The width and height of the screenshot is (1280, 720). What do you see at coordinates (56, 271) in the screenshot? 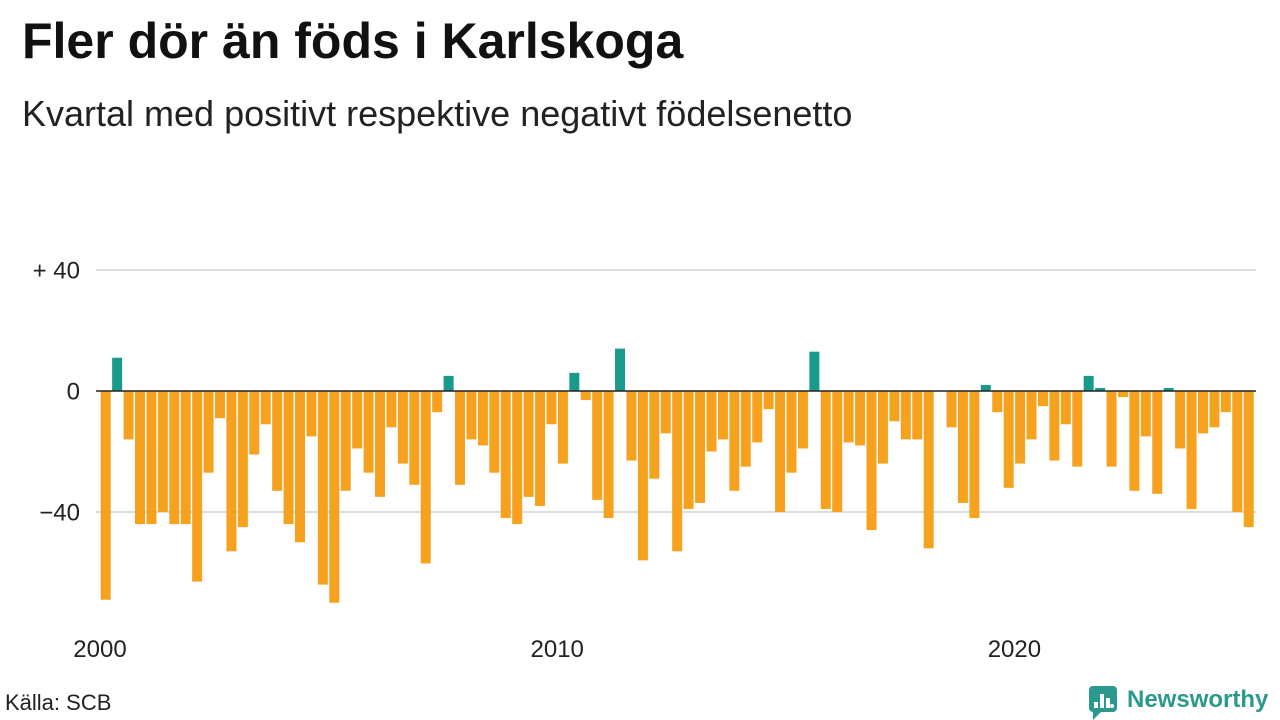
I see `y-tick-label: + 40` at bounding box center [56, 271].